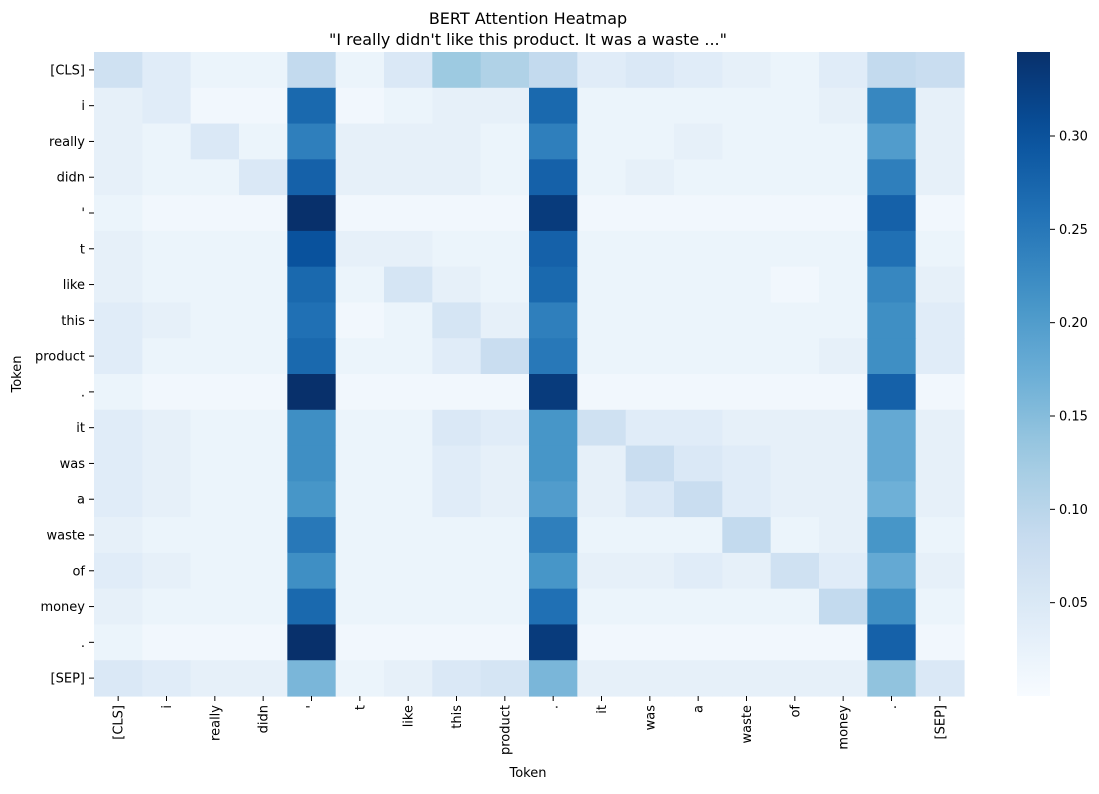 This screenshot has height=794, width=1099. What do you see at coordinates (1073, 510) in the screenshot?
I see `colorbar-tick-label: 0.10` at bounding box center [1073, 510].